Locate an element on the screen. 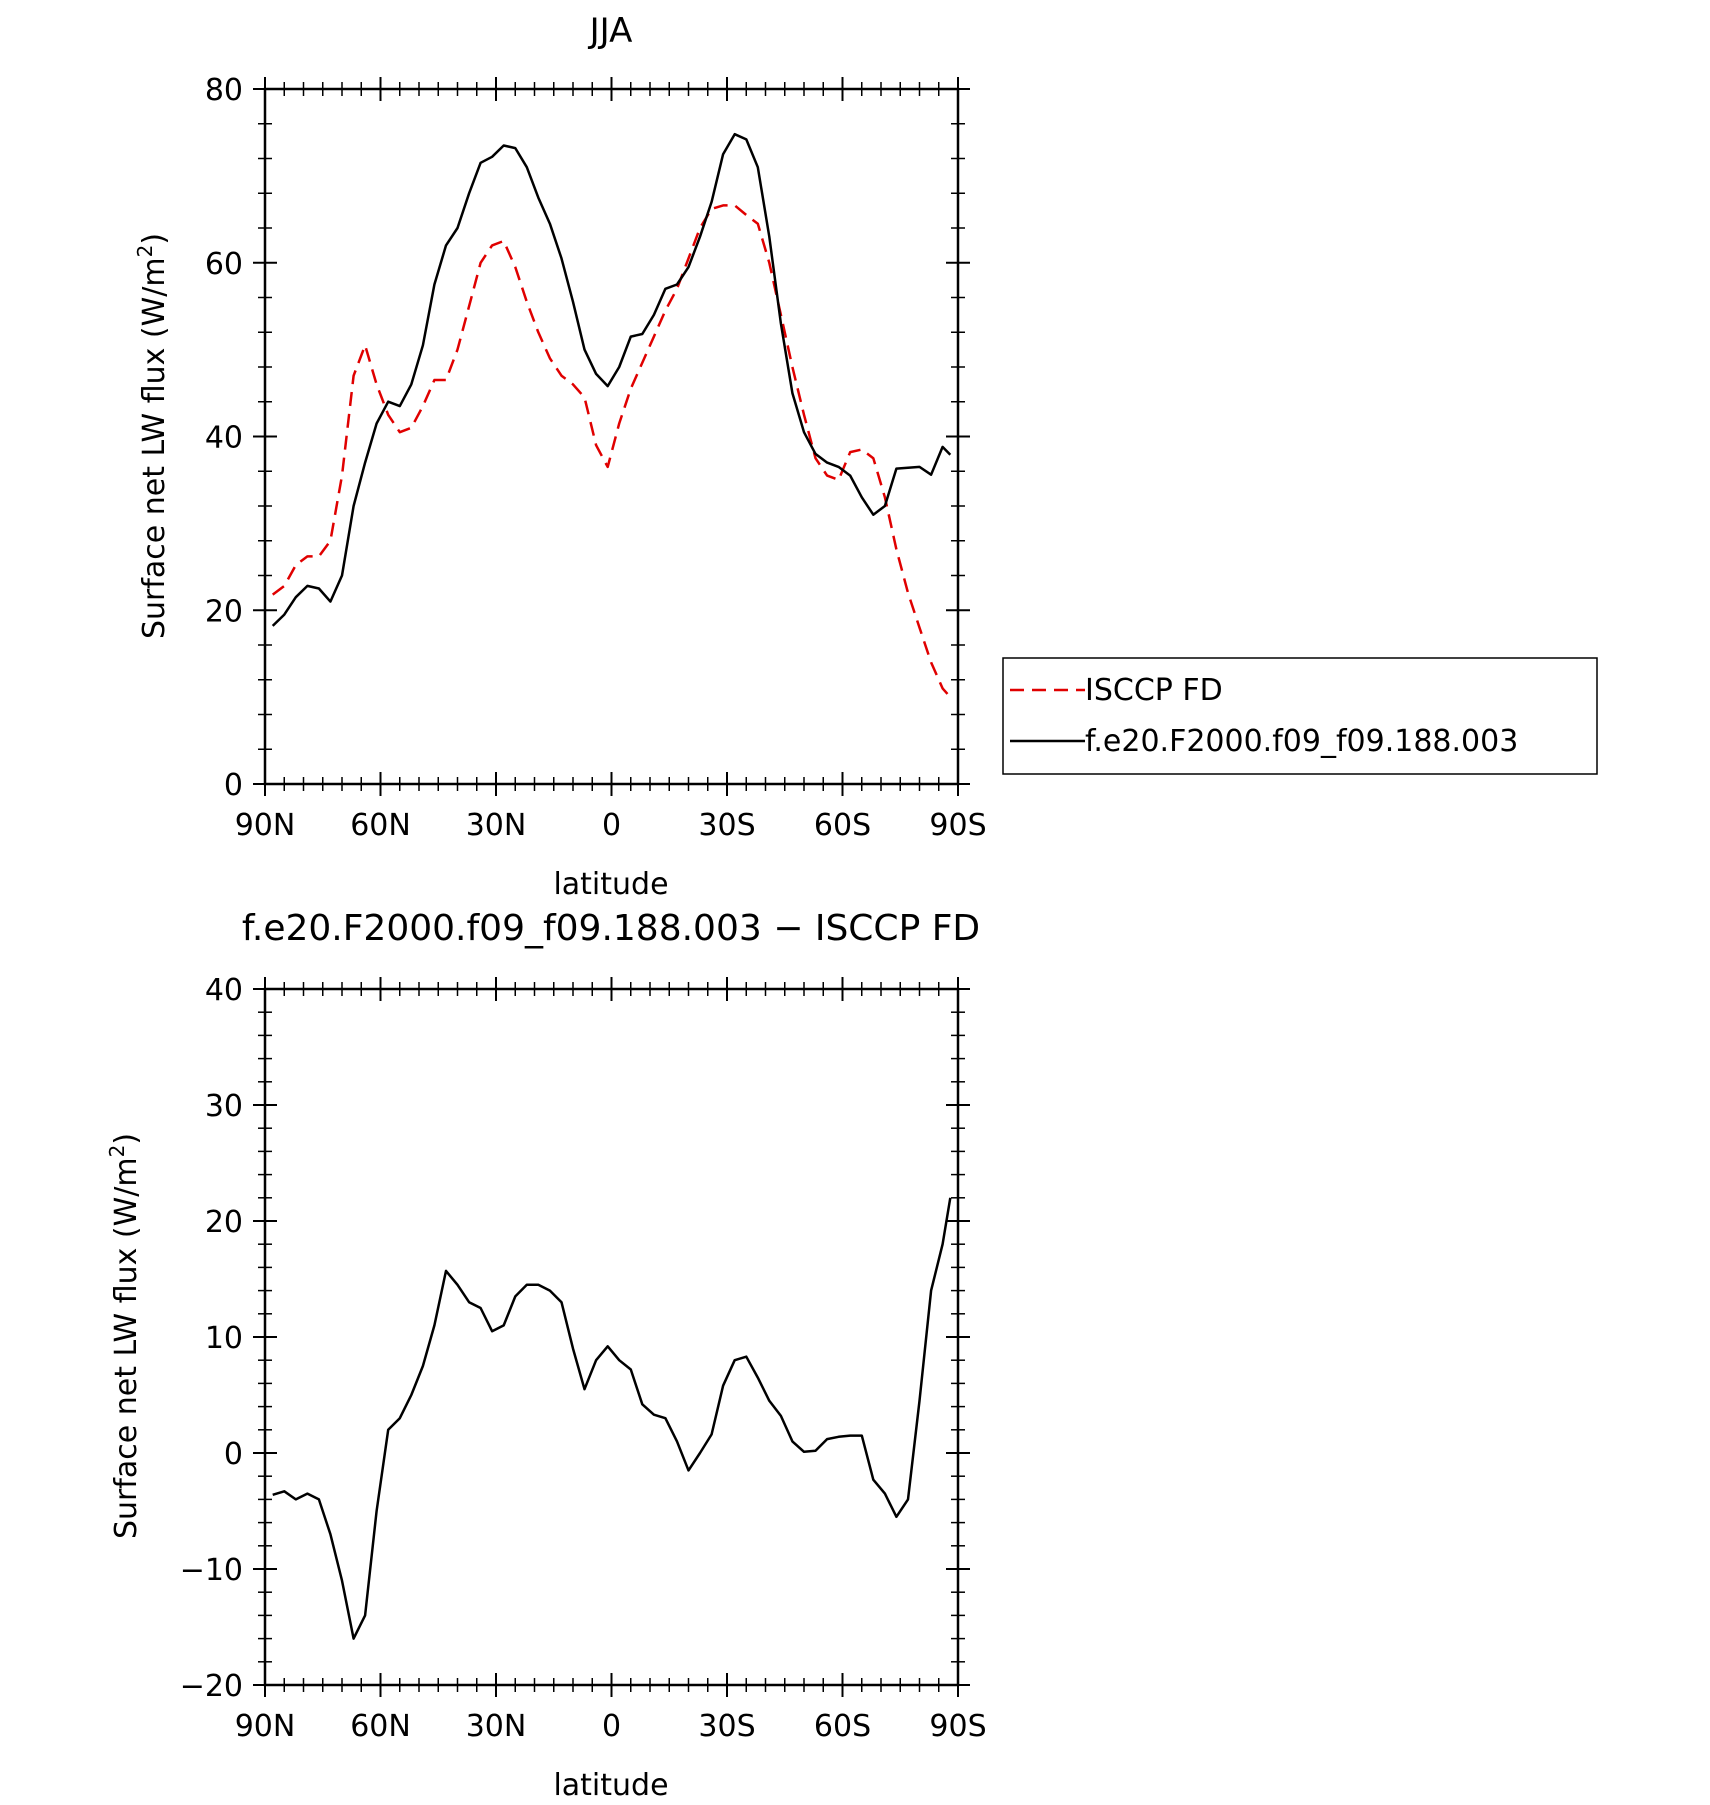  legend-label-model: f.e20.F2000.f09_f09.188.003 is located at coordinates (1301, 741).